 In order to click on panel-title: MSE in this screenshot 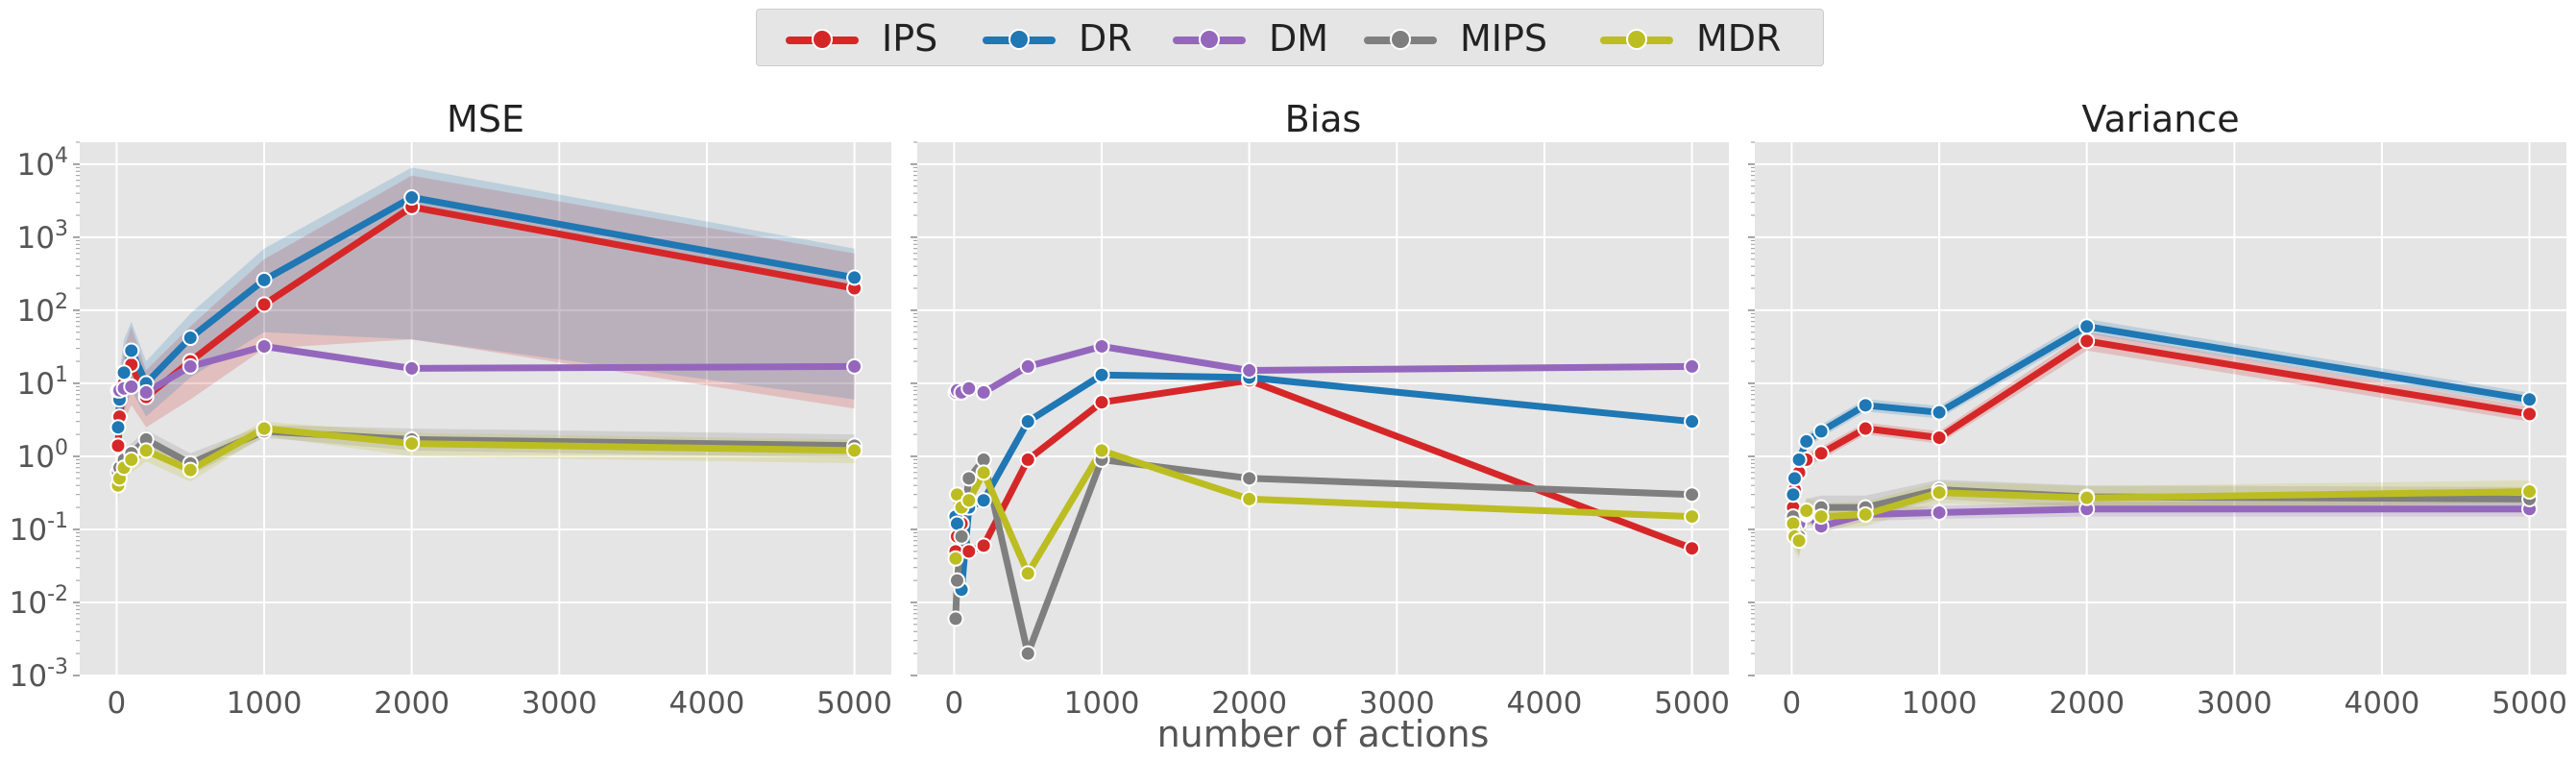, I will do `click(486, 119)`.